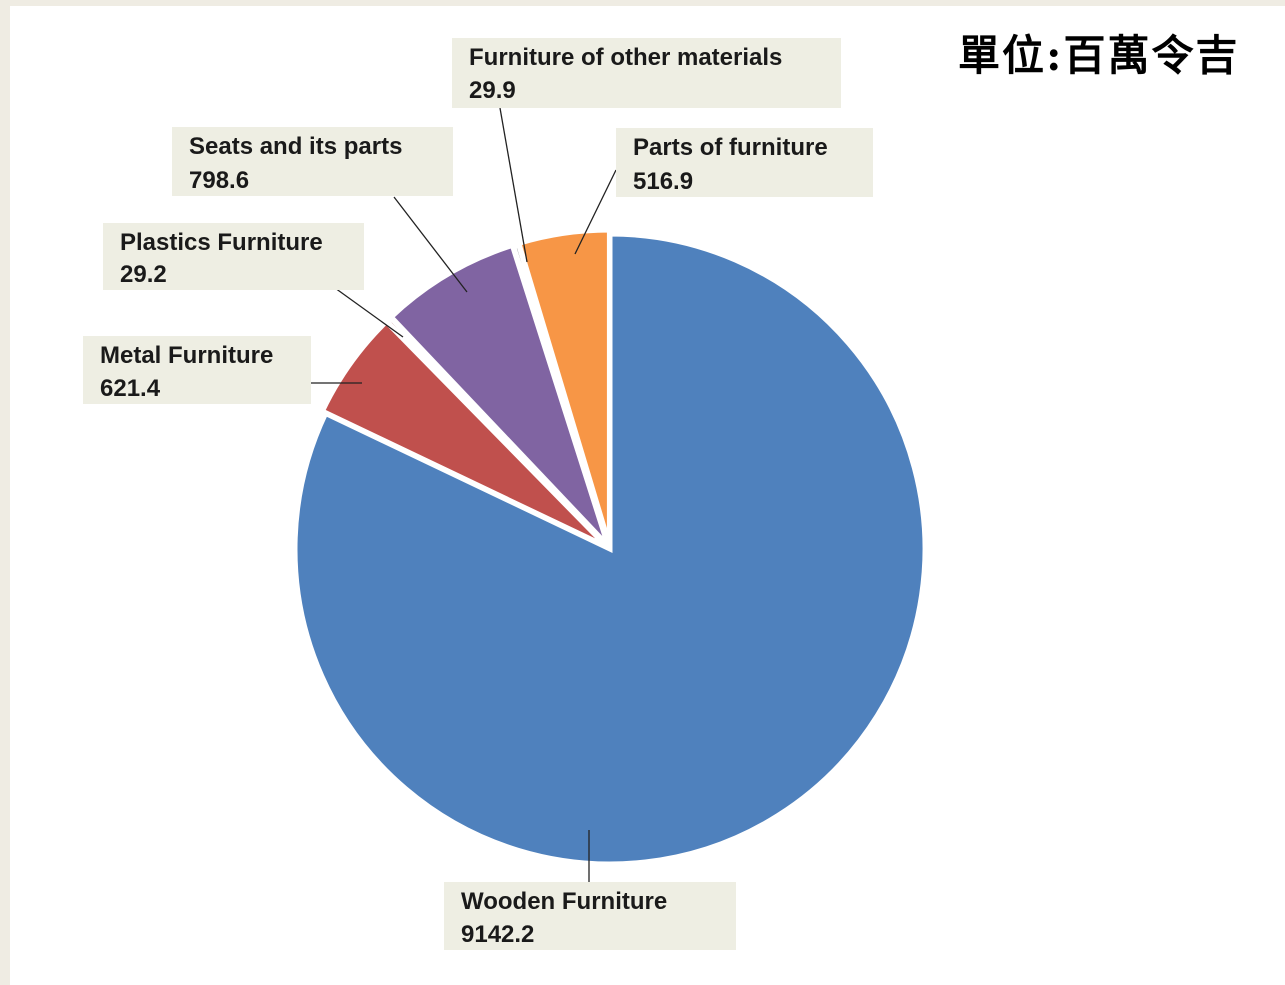  Describe the element at coordinates (1099, 55) in the screenshot. I see `unit-label: 單位:百萬令吉` at that location.